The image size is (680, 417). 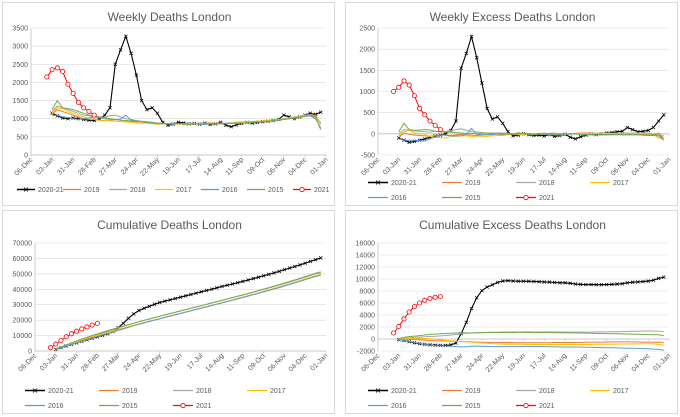 I want to click on y-tick-label: 70000, so click(x=23, y=244).